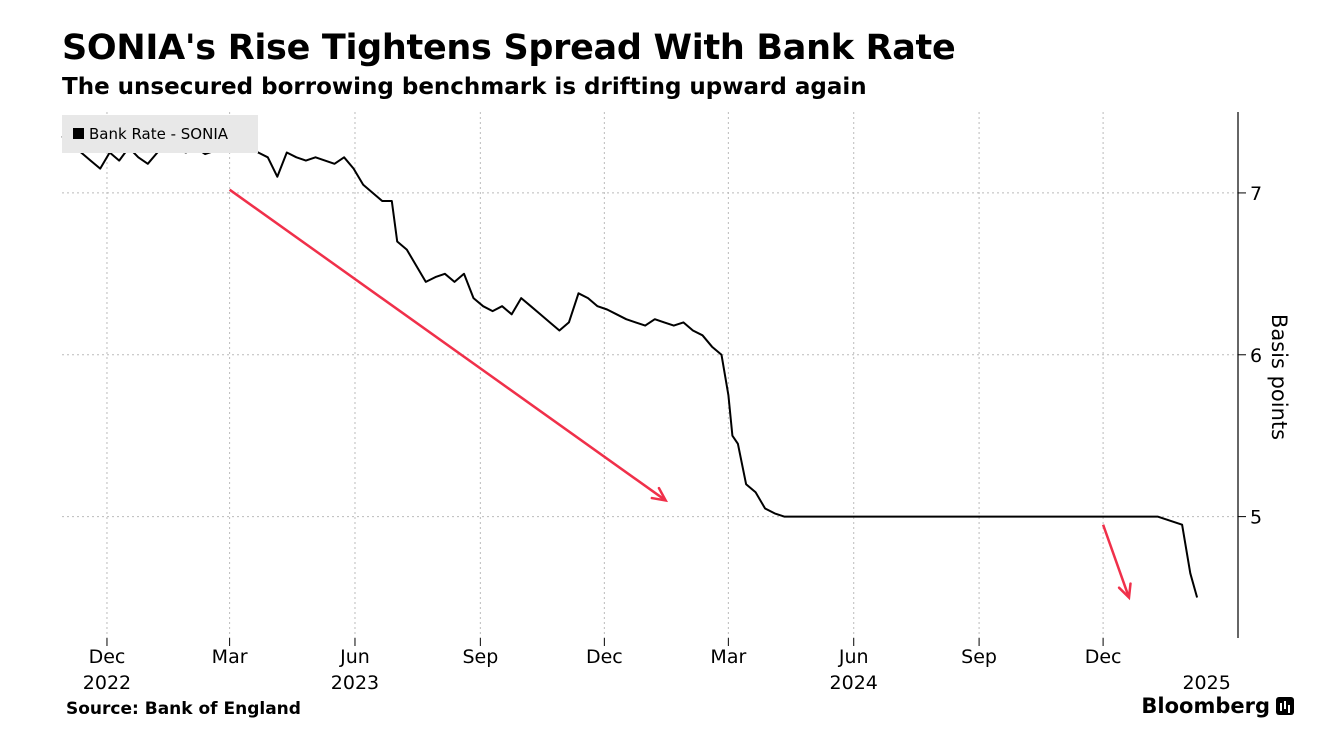  What do you see at coordinates (1206, 683) in the screenshot?
I see `x-year-label: 2025` at bounding box center [1206, 683].